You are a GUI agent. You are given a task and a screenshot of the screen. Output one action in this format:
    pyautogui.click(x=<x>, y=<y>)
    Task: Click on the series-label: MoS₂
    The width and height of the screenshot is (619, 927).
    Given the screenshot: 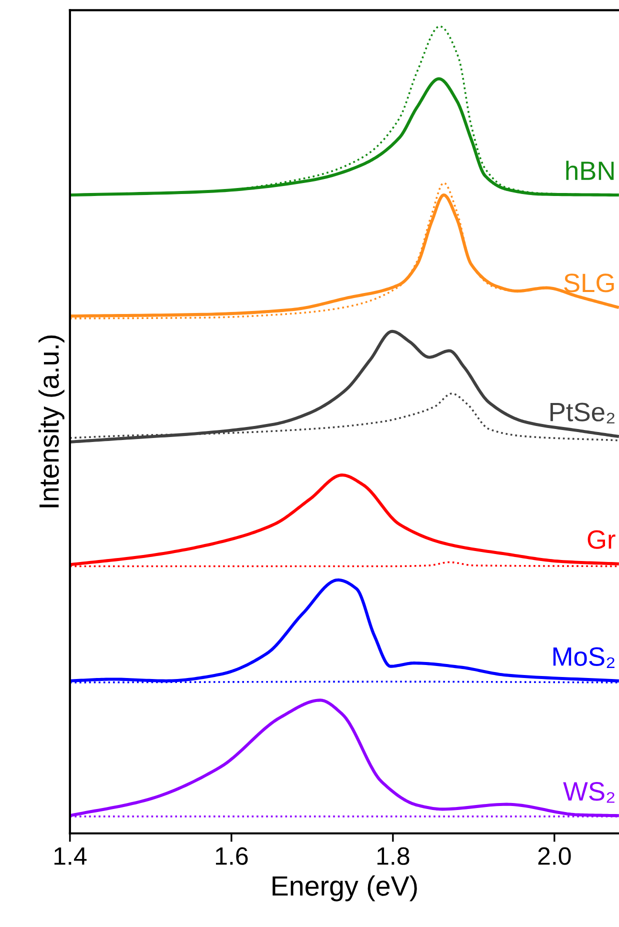 What is the action you would take?
    pyautogui.click(x=583, y=657)
    